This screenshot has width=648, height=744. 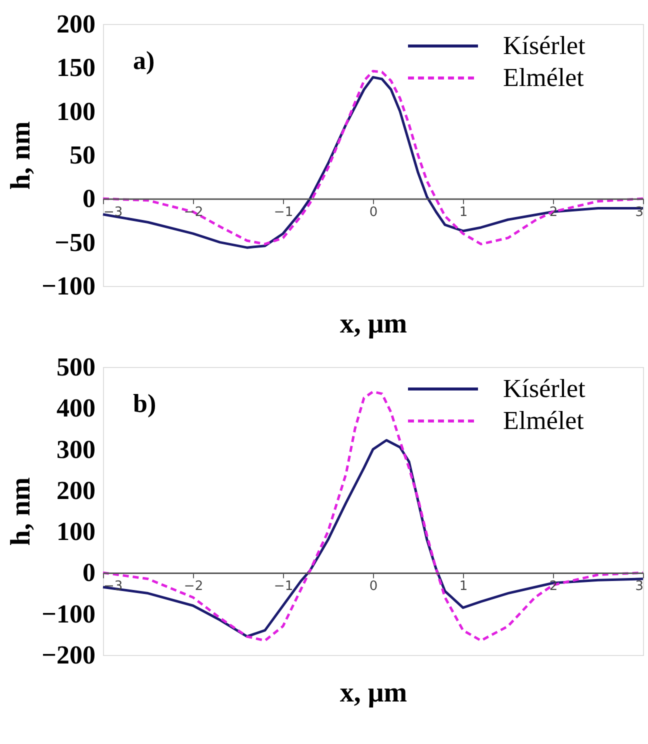 I want to click on y-tick-label: 500, so click(x=76, y=367).